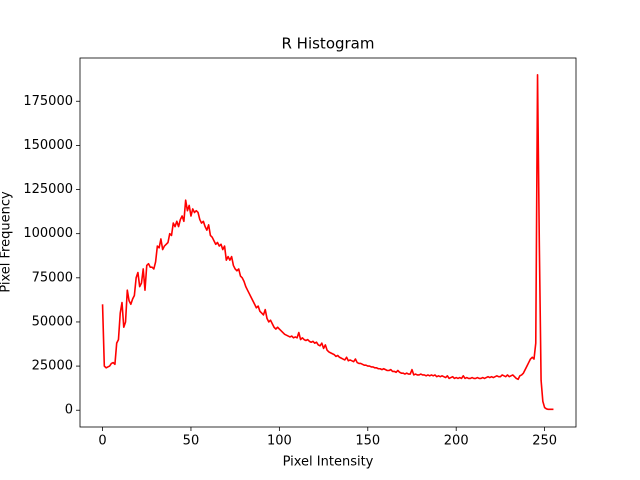 This screenshot has height=480, width=640. Describe the element at coordinates (48, 145) in the screenshot. I see `y-tick-label: 150000` at that location.